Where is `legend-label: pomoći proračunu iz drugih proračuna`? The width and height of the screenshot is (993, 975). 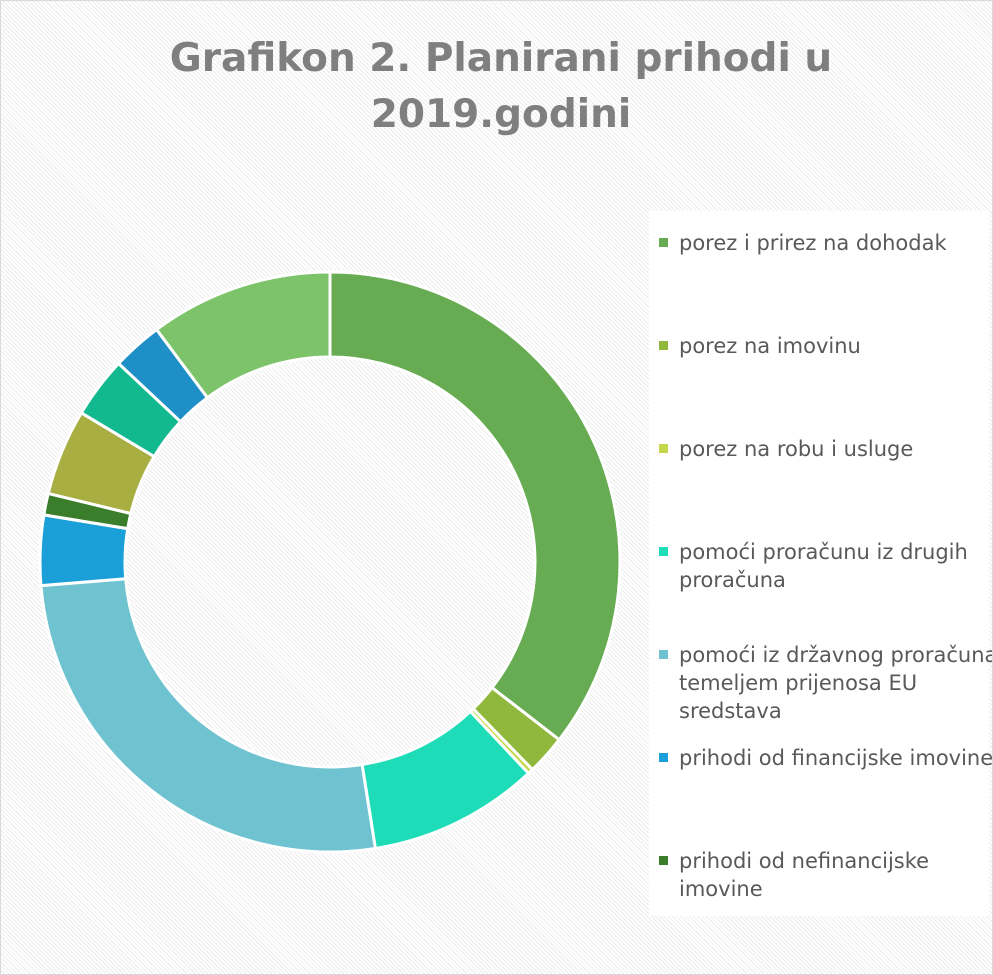 legend-label: pomoći proračunu iz drugih proračuna is located at coordinates (823, 566).